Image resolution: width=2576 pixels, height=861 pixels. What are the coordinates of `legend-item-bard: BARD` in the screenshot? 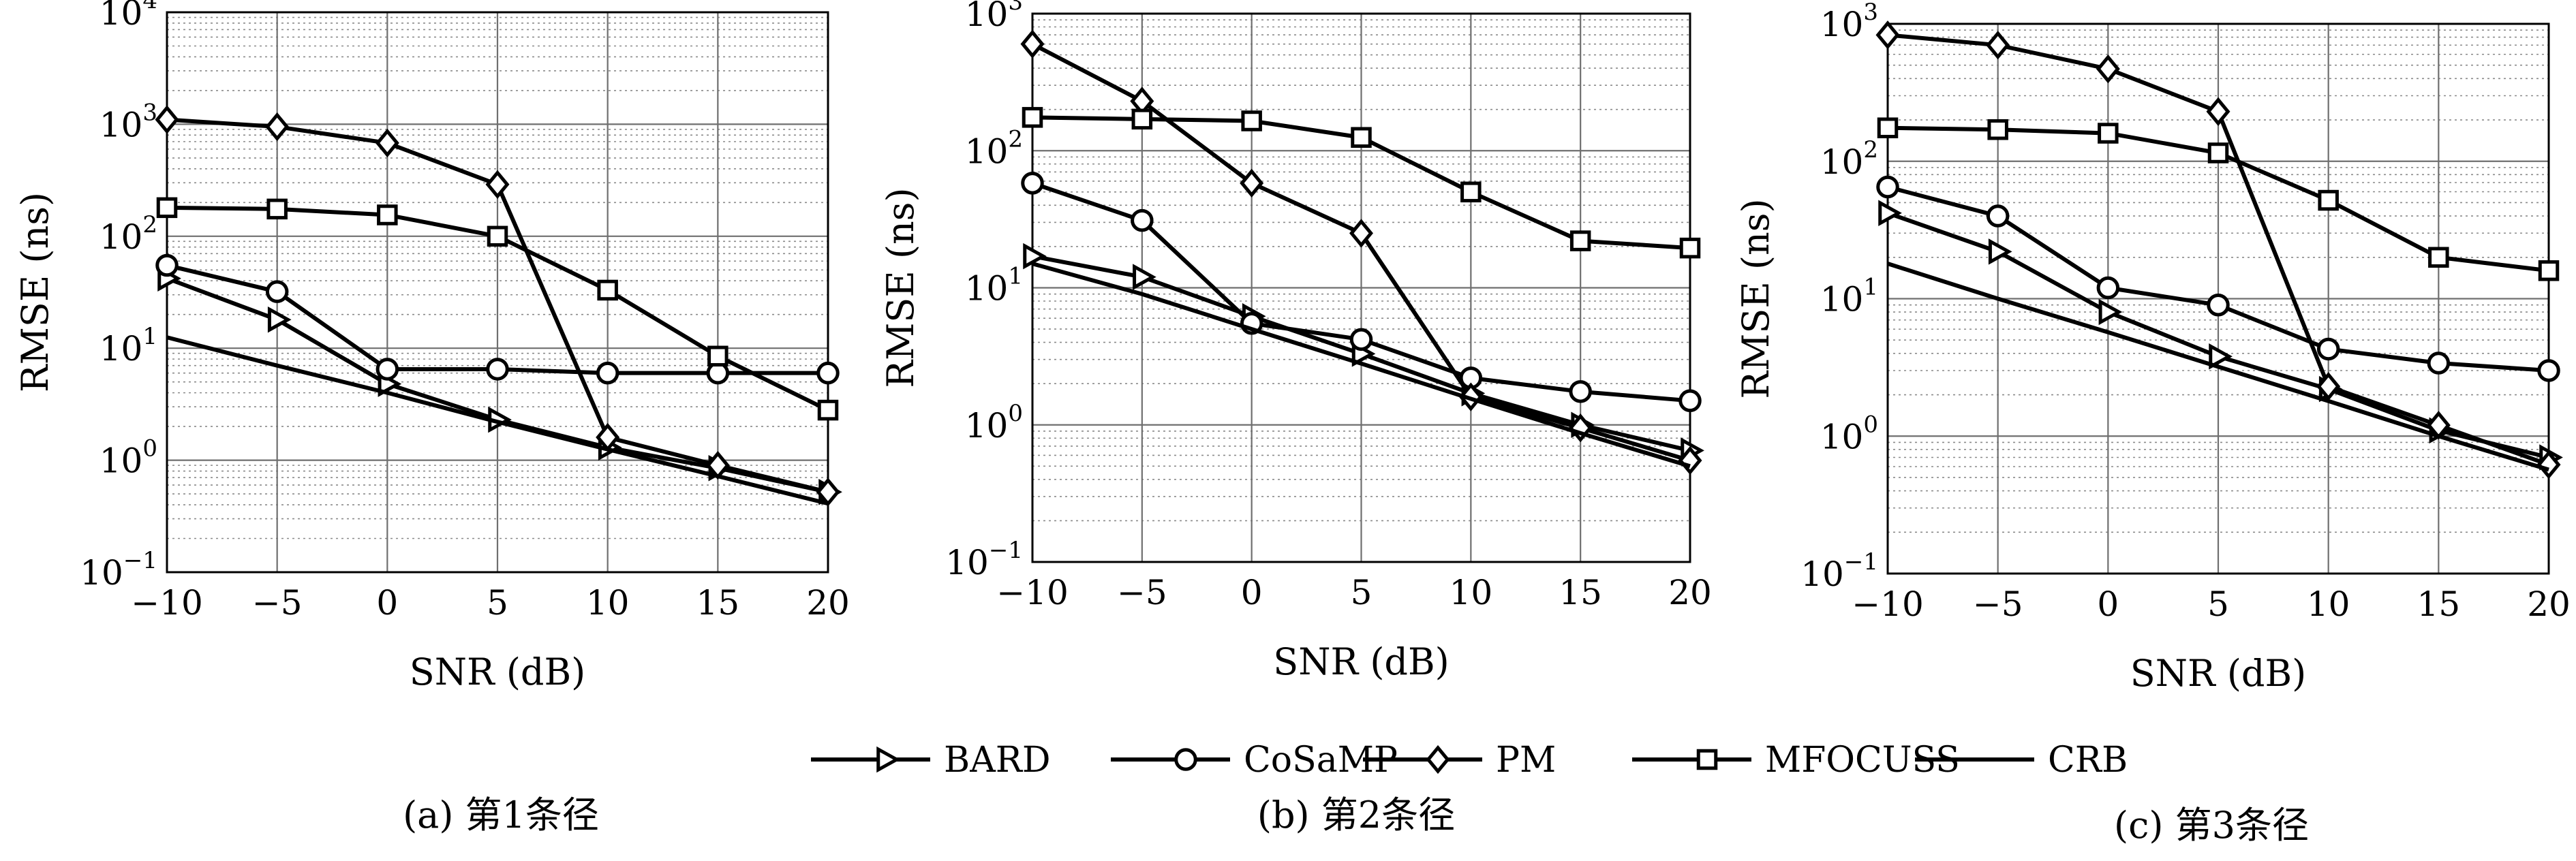 It's located at (931, 760).